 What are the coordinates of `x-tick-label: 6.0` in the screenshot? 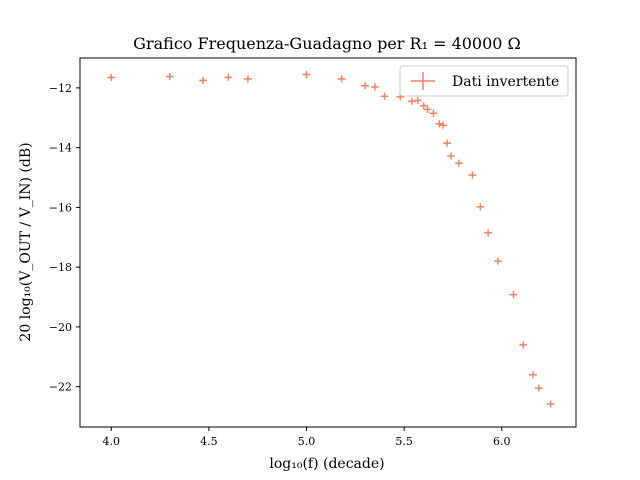 It's located at (502, 441).